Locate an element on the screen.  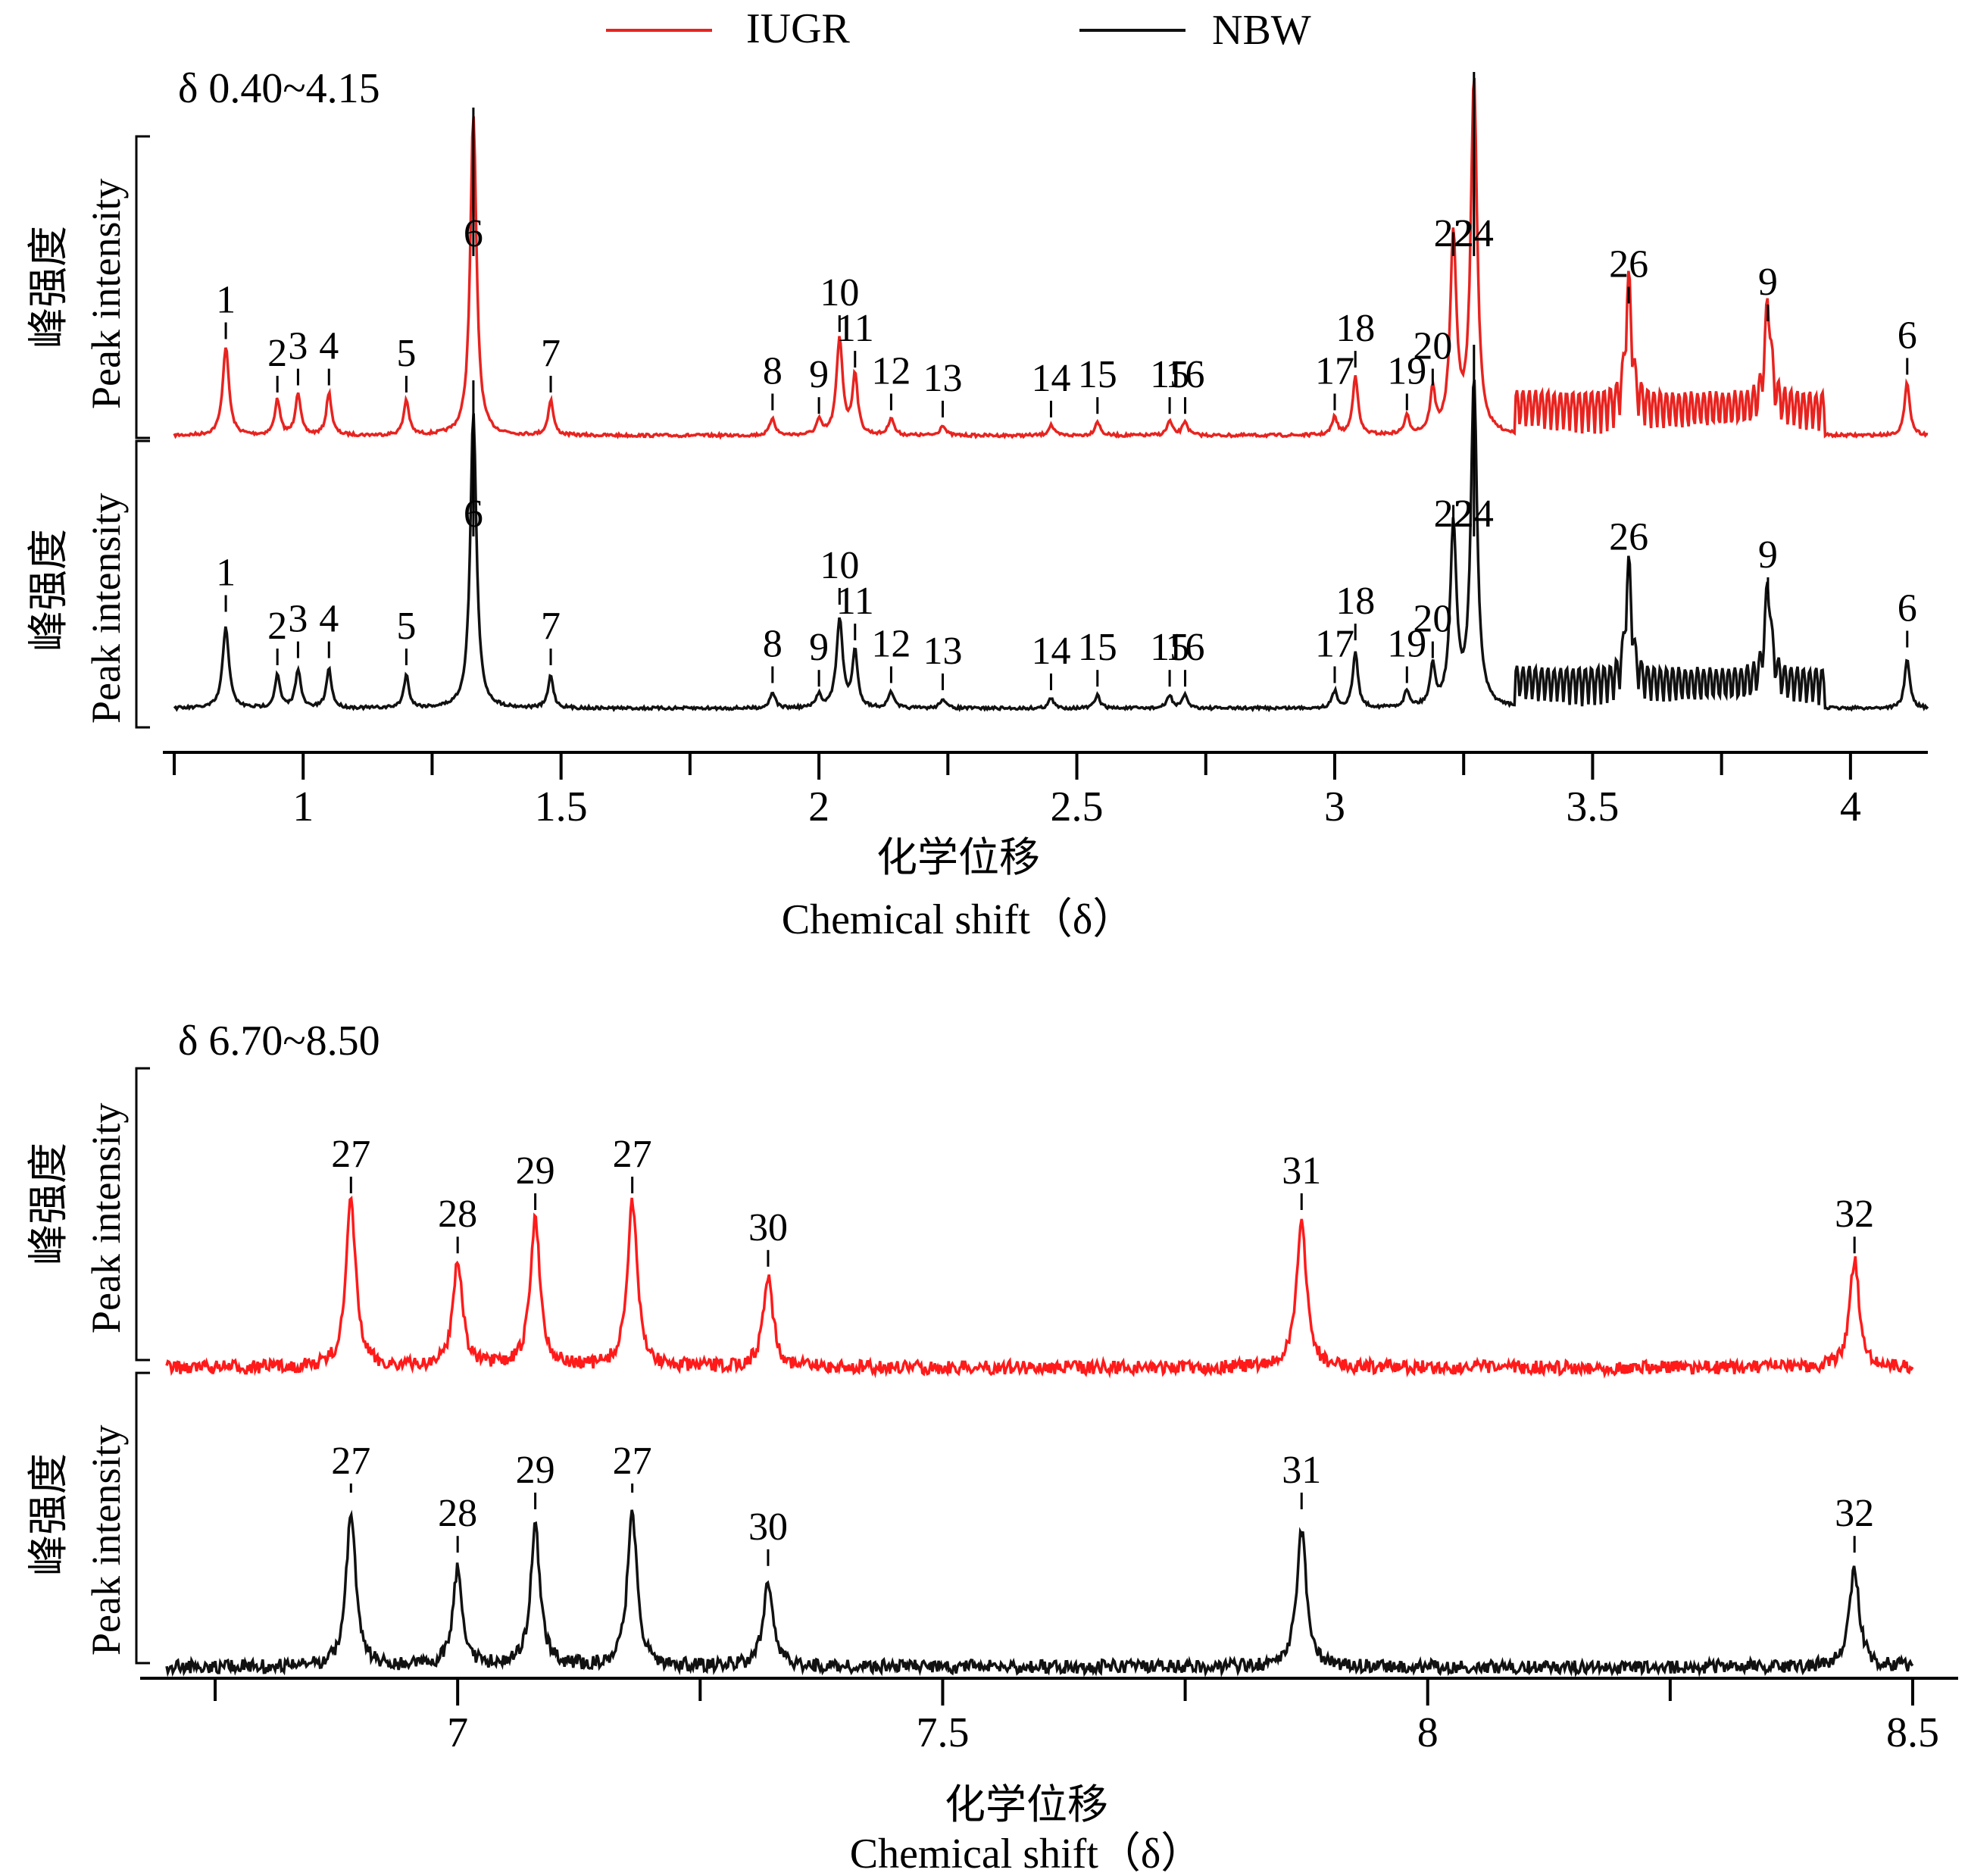
peak-label-nbw-3: 4 is located at coordinates (329, 619).